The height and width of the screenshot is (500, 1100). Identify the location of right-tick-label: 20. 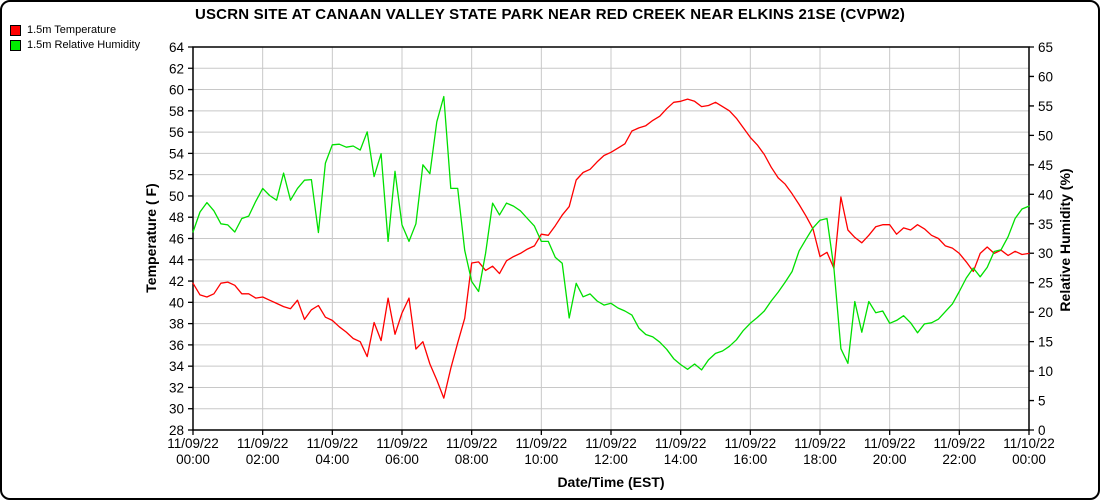
(1045, 312).